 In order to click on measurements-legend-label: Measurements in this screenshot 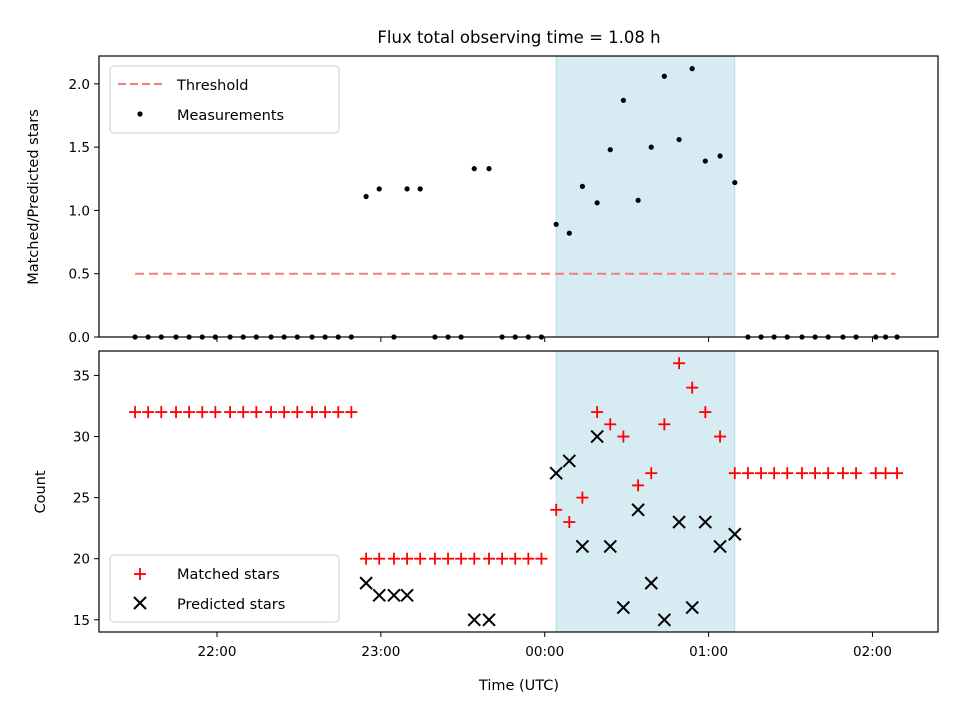, I will do `click(230, 116)`.